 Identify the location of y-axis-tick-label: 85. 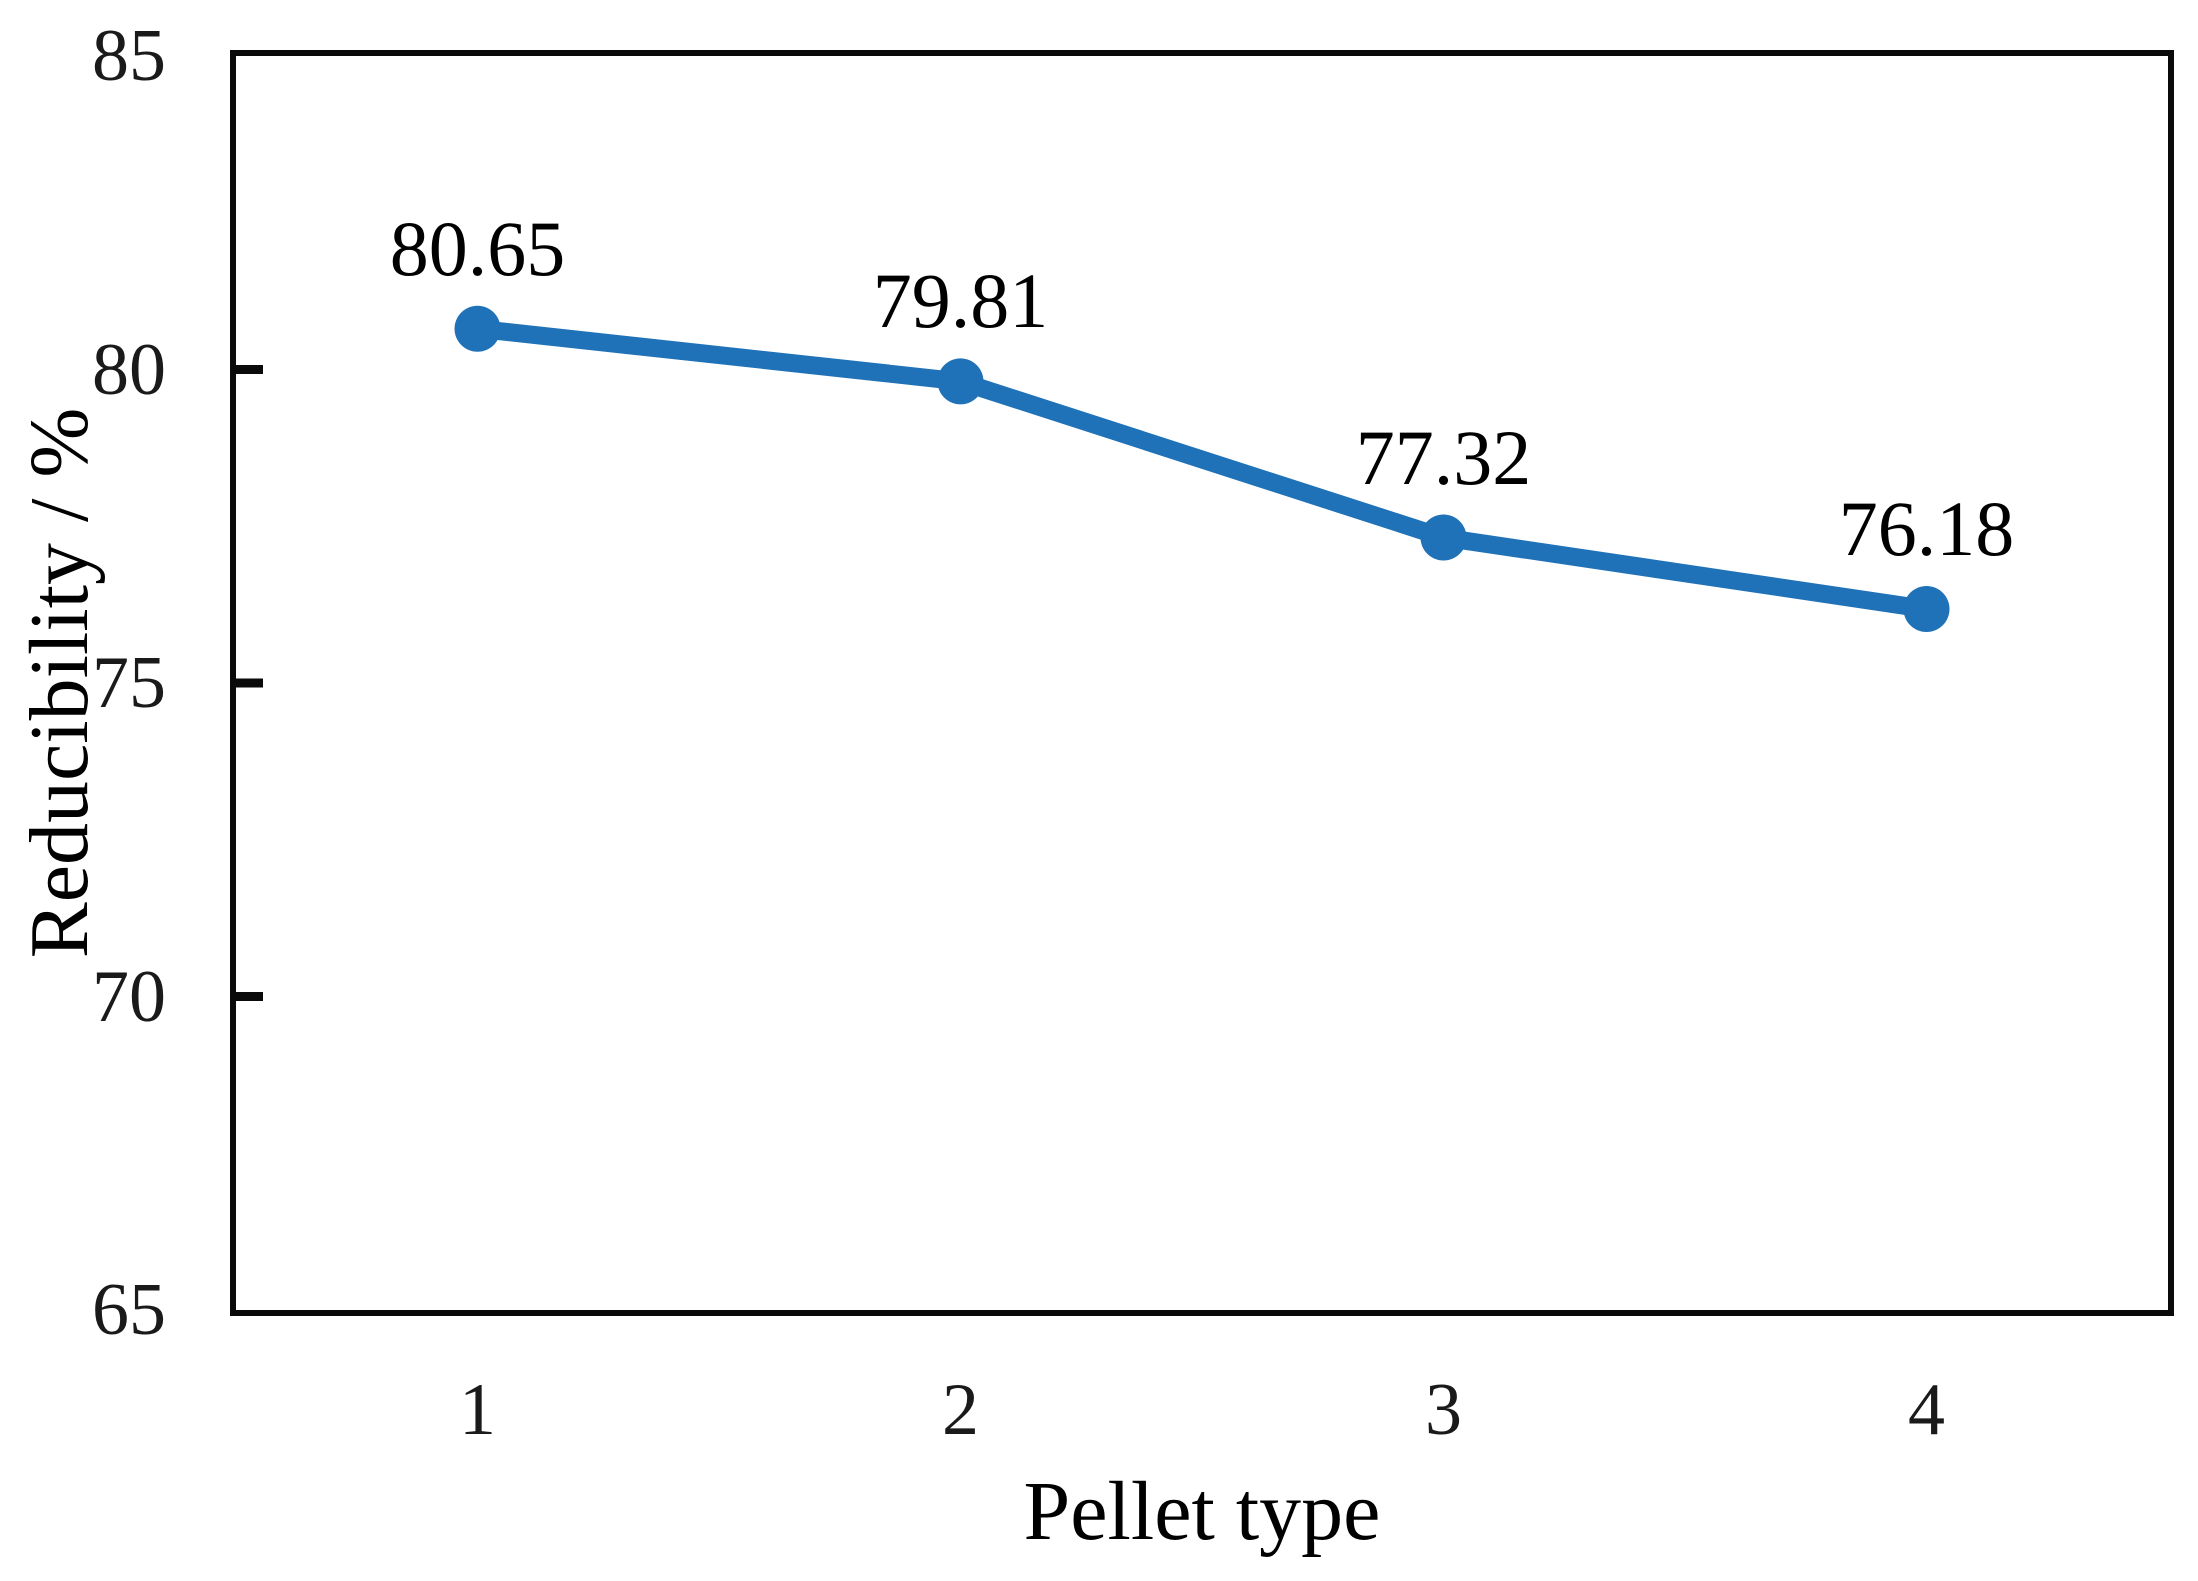
(129, 56).